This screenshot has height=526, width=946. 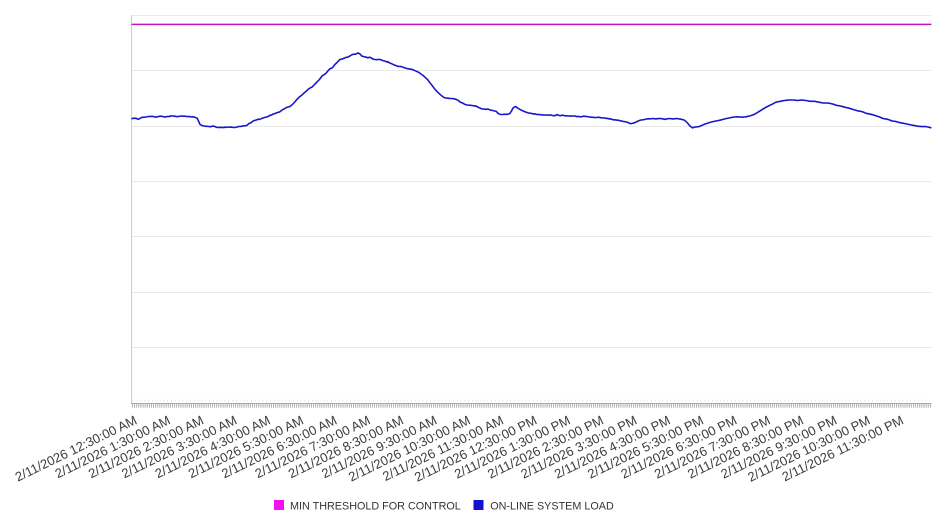 What do you see at coordinates (375, 506) in the screenshot?
I see `svg-text: MIN THRESHOLD FOR CONTROL` at bounding box center [375, 506].